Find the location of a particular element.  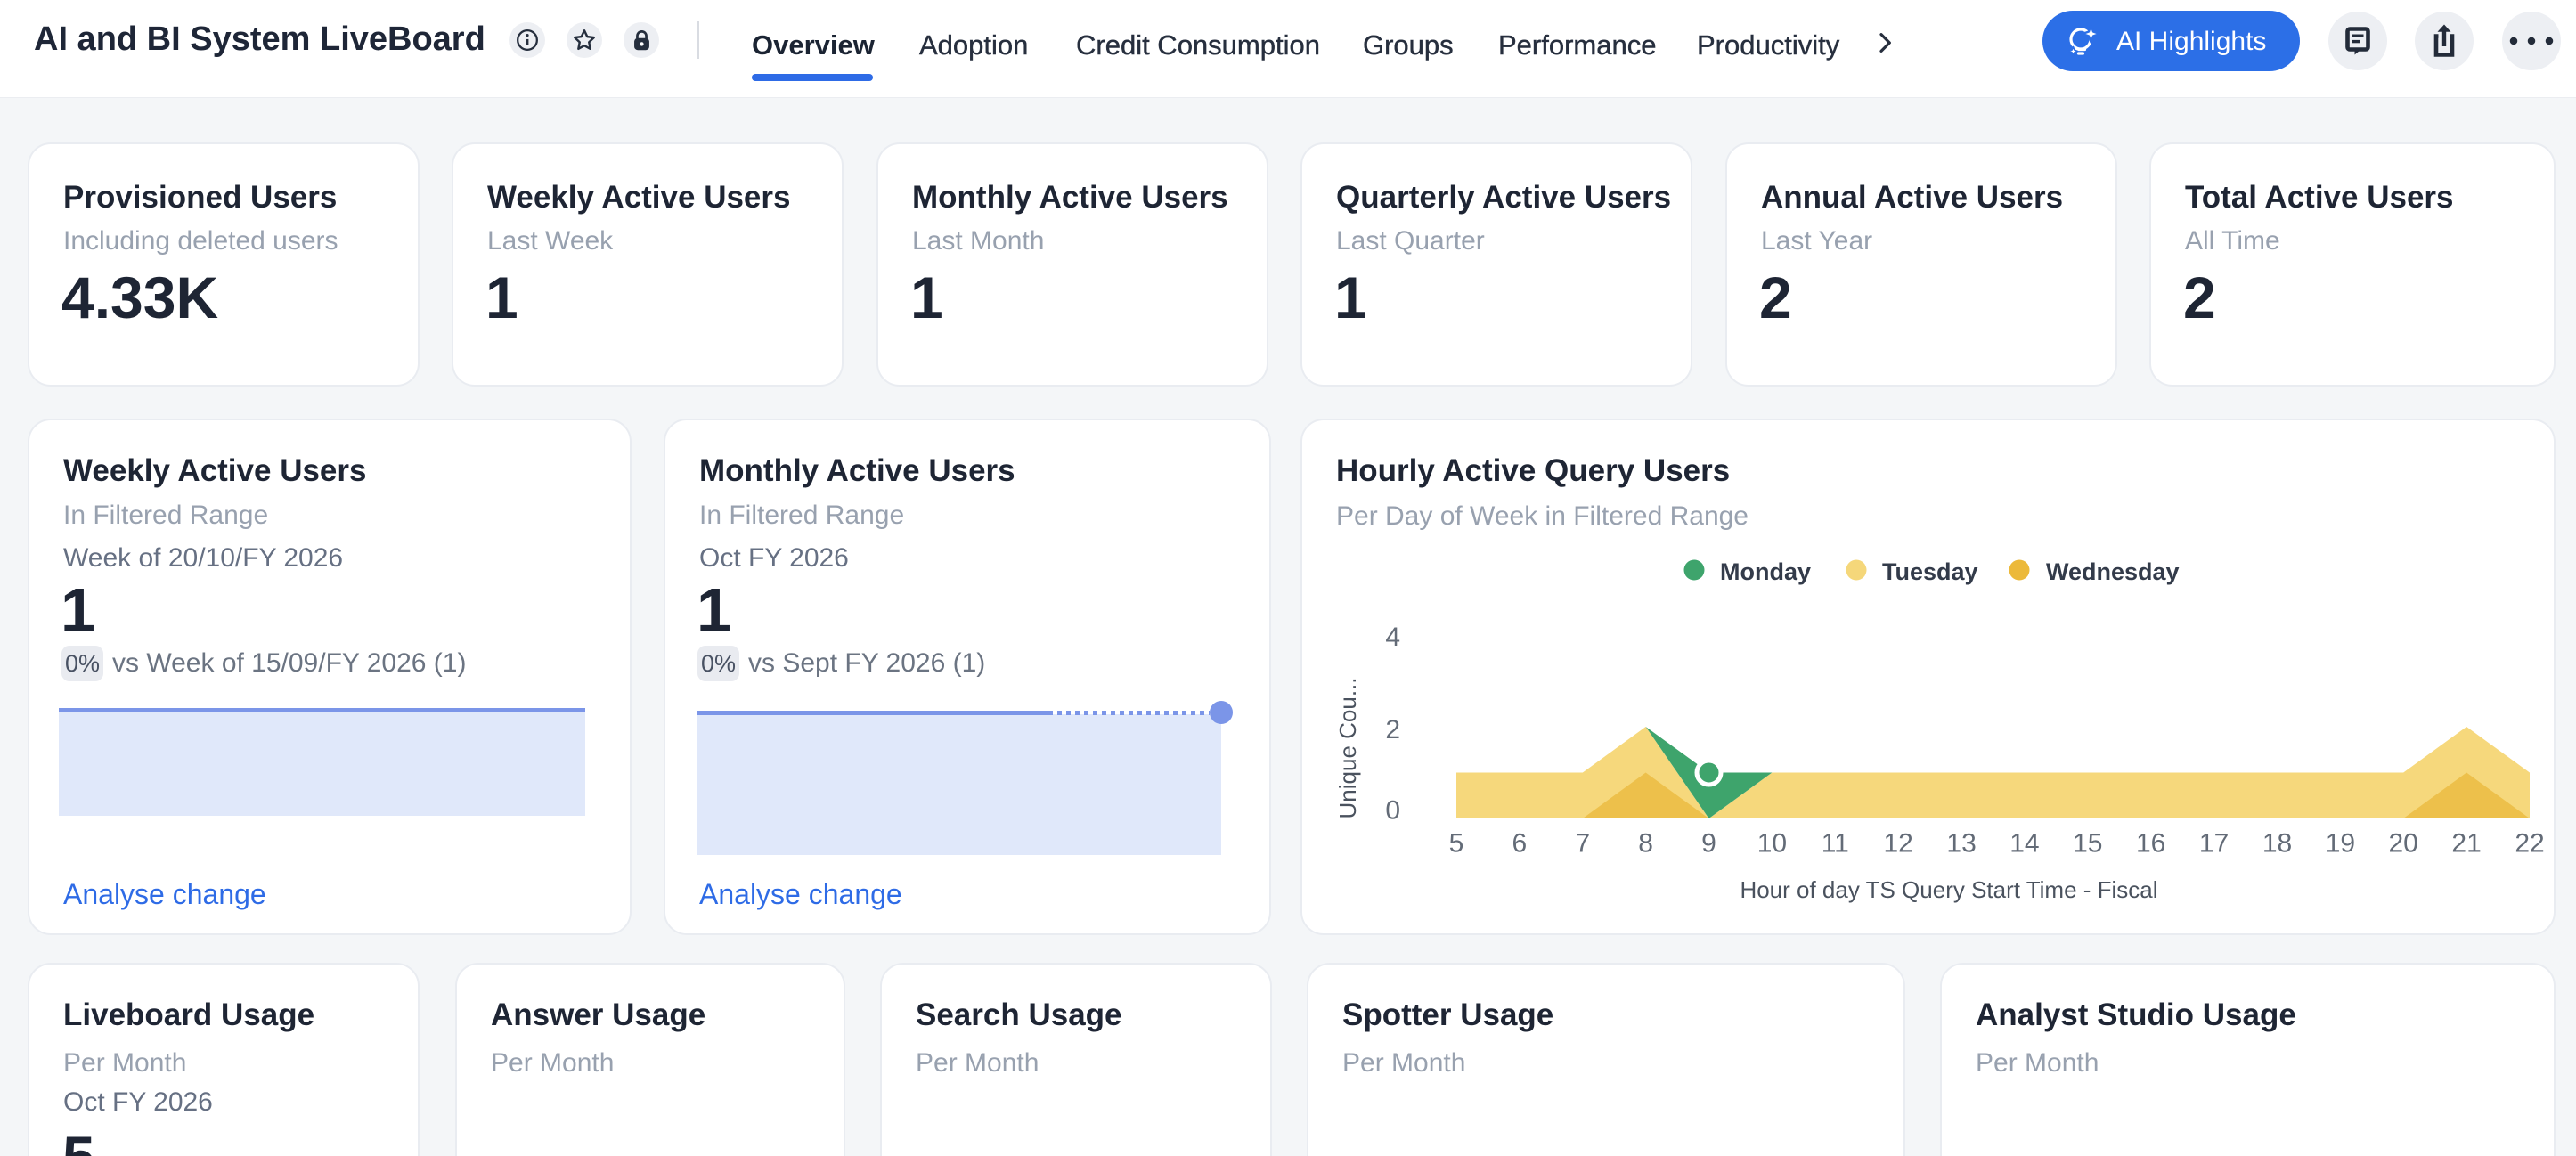

svg-text: 2 is located at coordinates (1393, 730).